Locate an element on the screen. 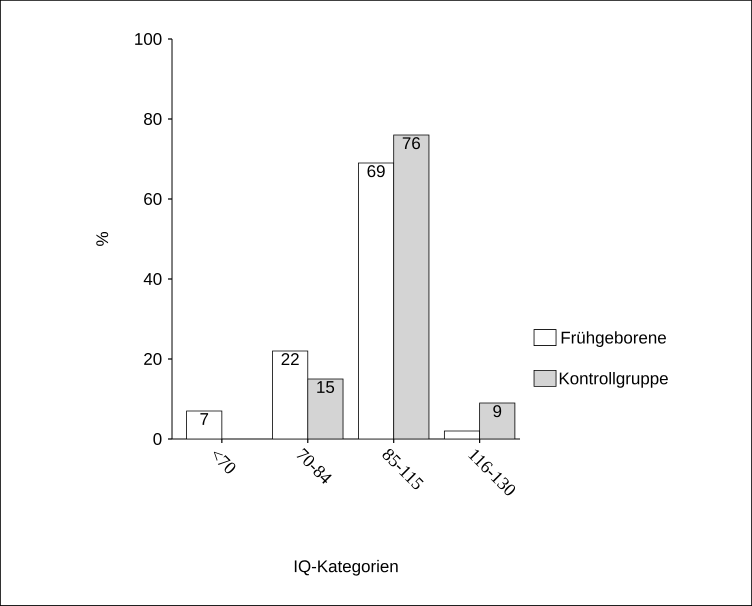 The height and width of the screenshot is (606, 752). x-axis-title: IQ-Kategorien is located at coordinates (346, 568).